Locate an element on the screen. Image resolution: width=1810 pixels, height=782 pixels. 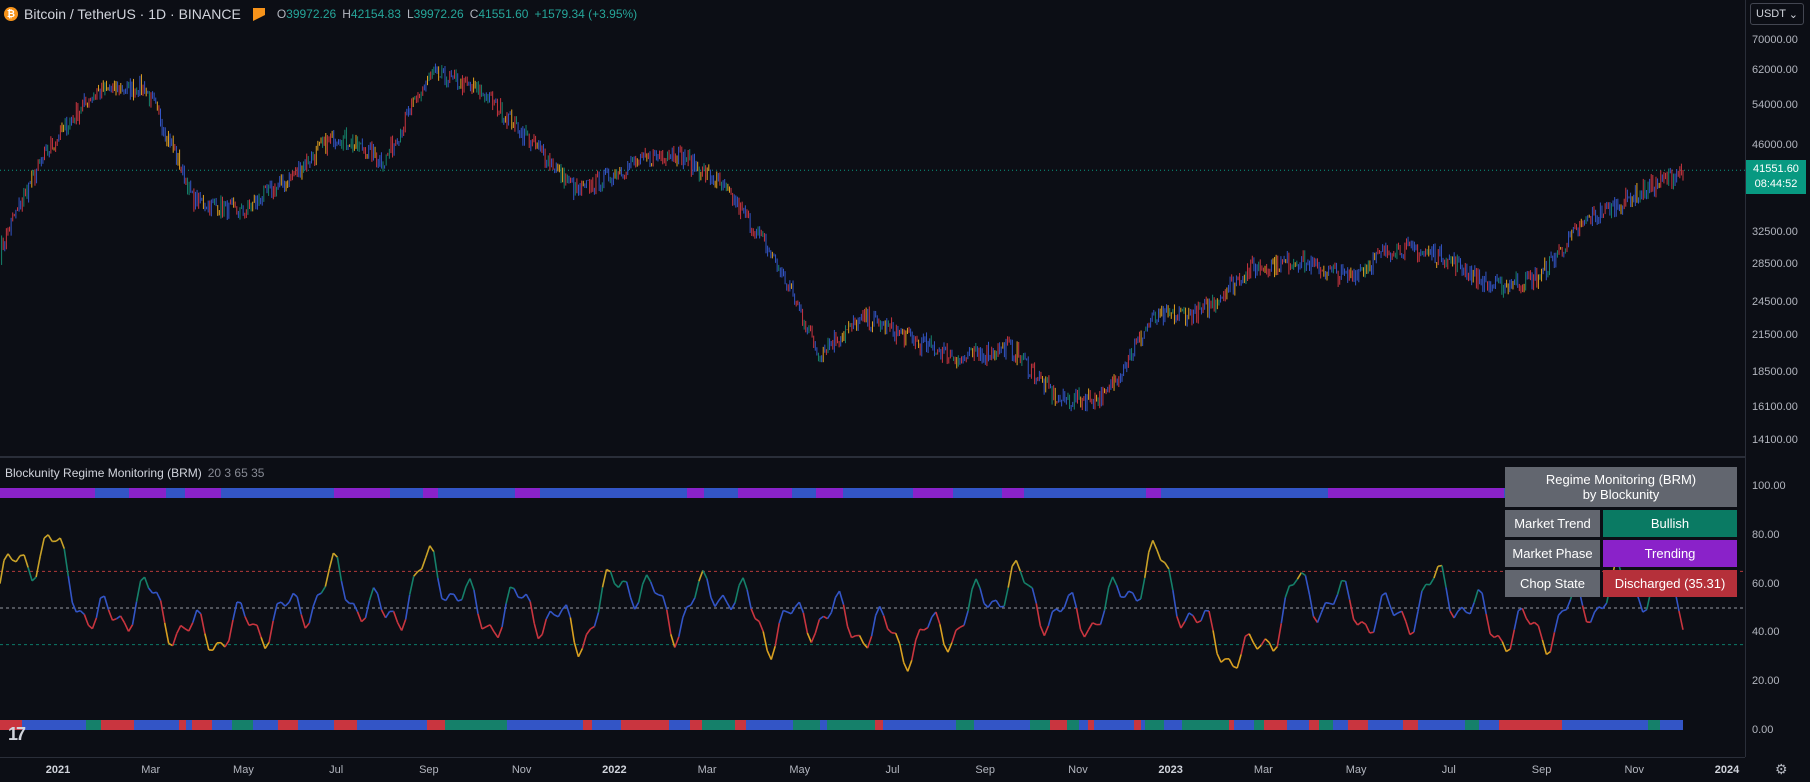
indicator-name: Blockunity Regime Monitoring (BRM) is located at coordinates (103, 473).